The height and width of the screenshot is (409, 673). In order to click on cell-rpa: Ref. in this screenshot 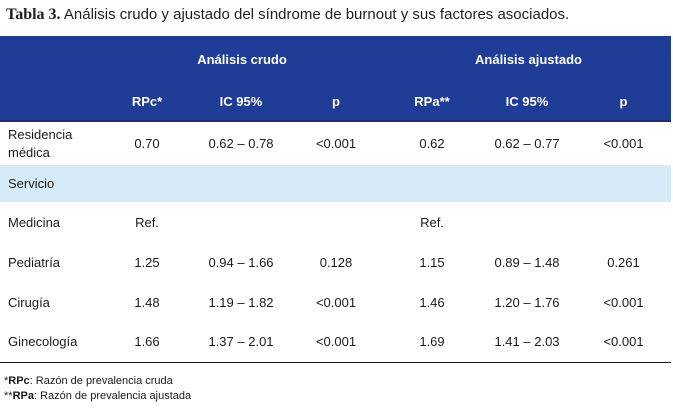, I will do `click(432, 222)`.